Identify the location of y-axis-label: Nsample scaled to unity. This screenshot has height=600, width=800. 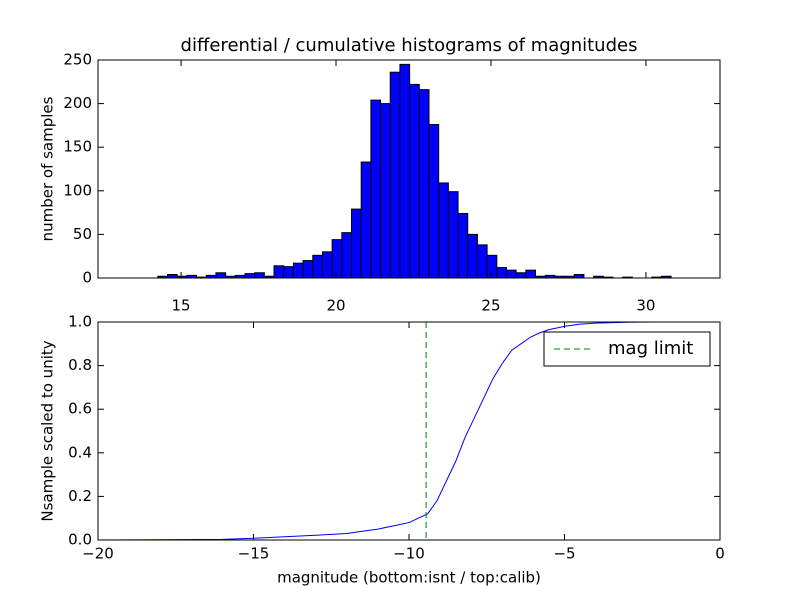
(48, 430).